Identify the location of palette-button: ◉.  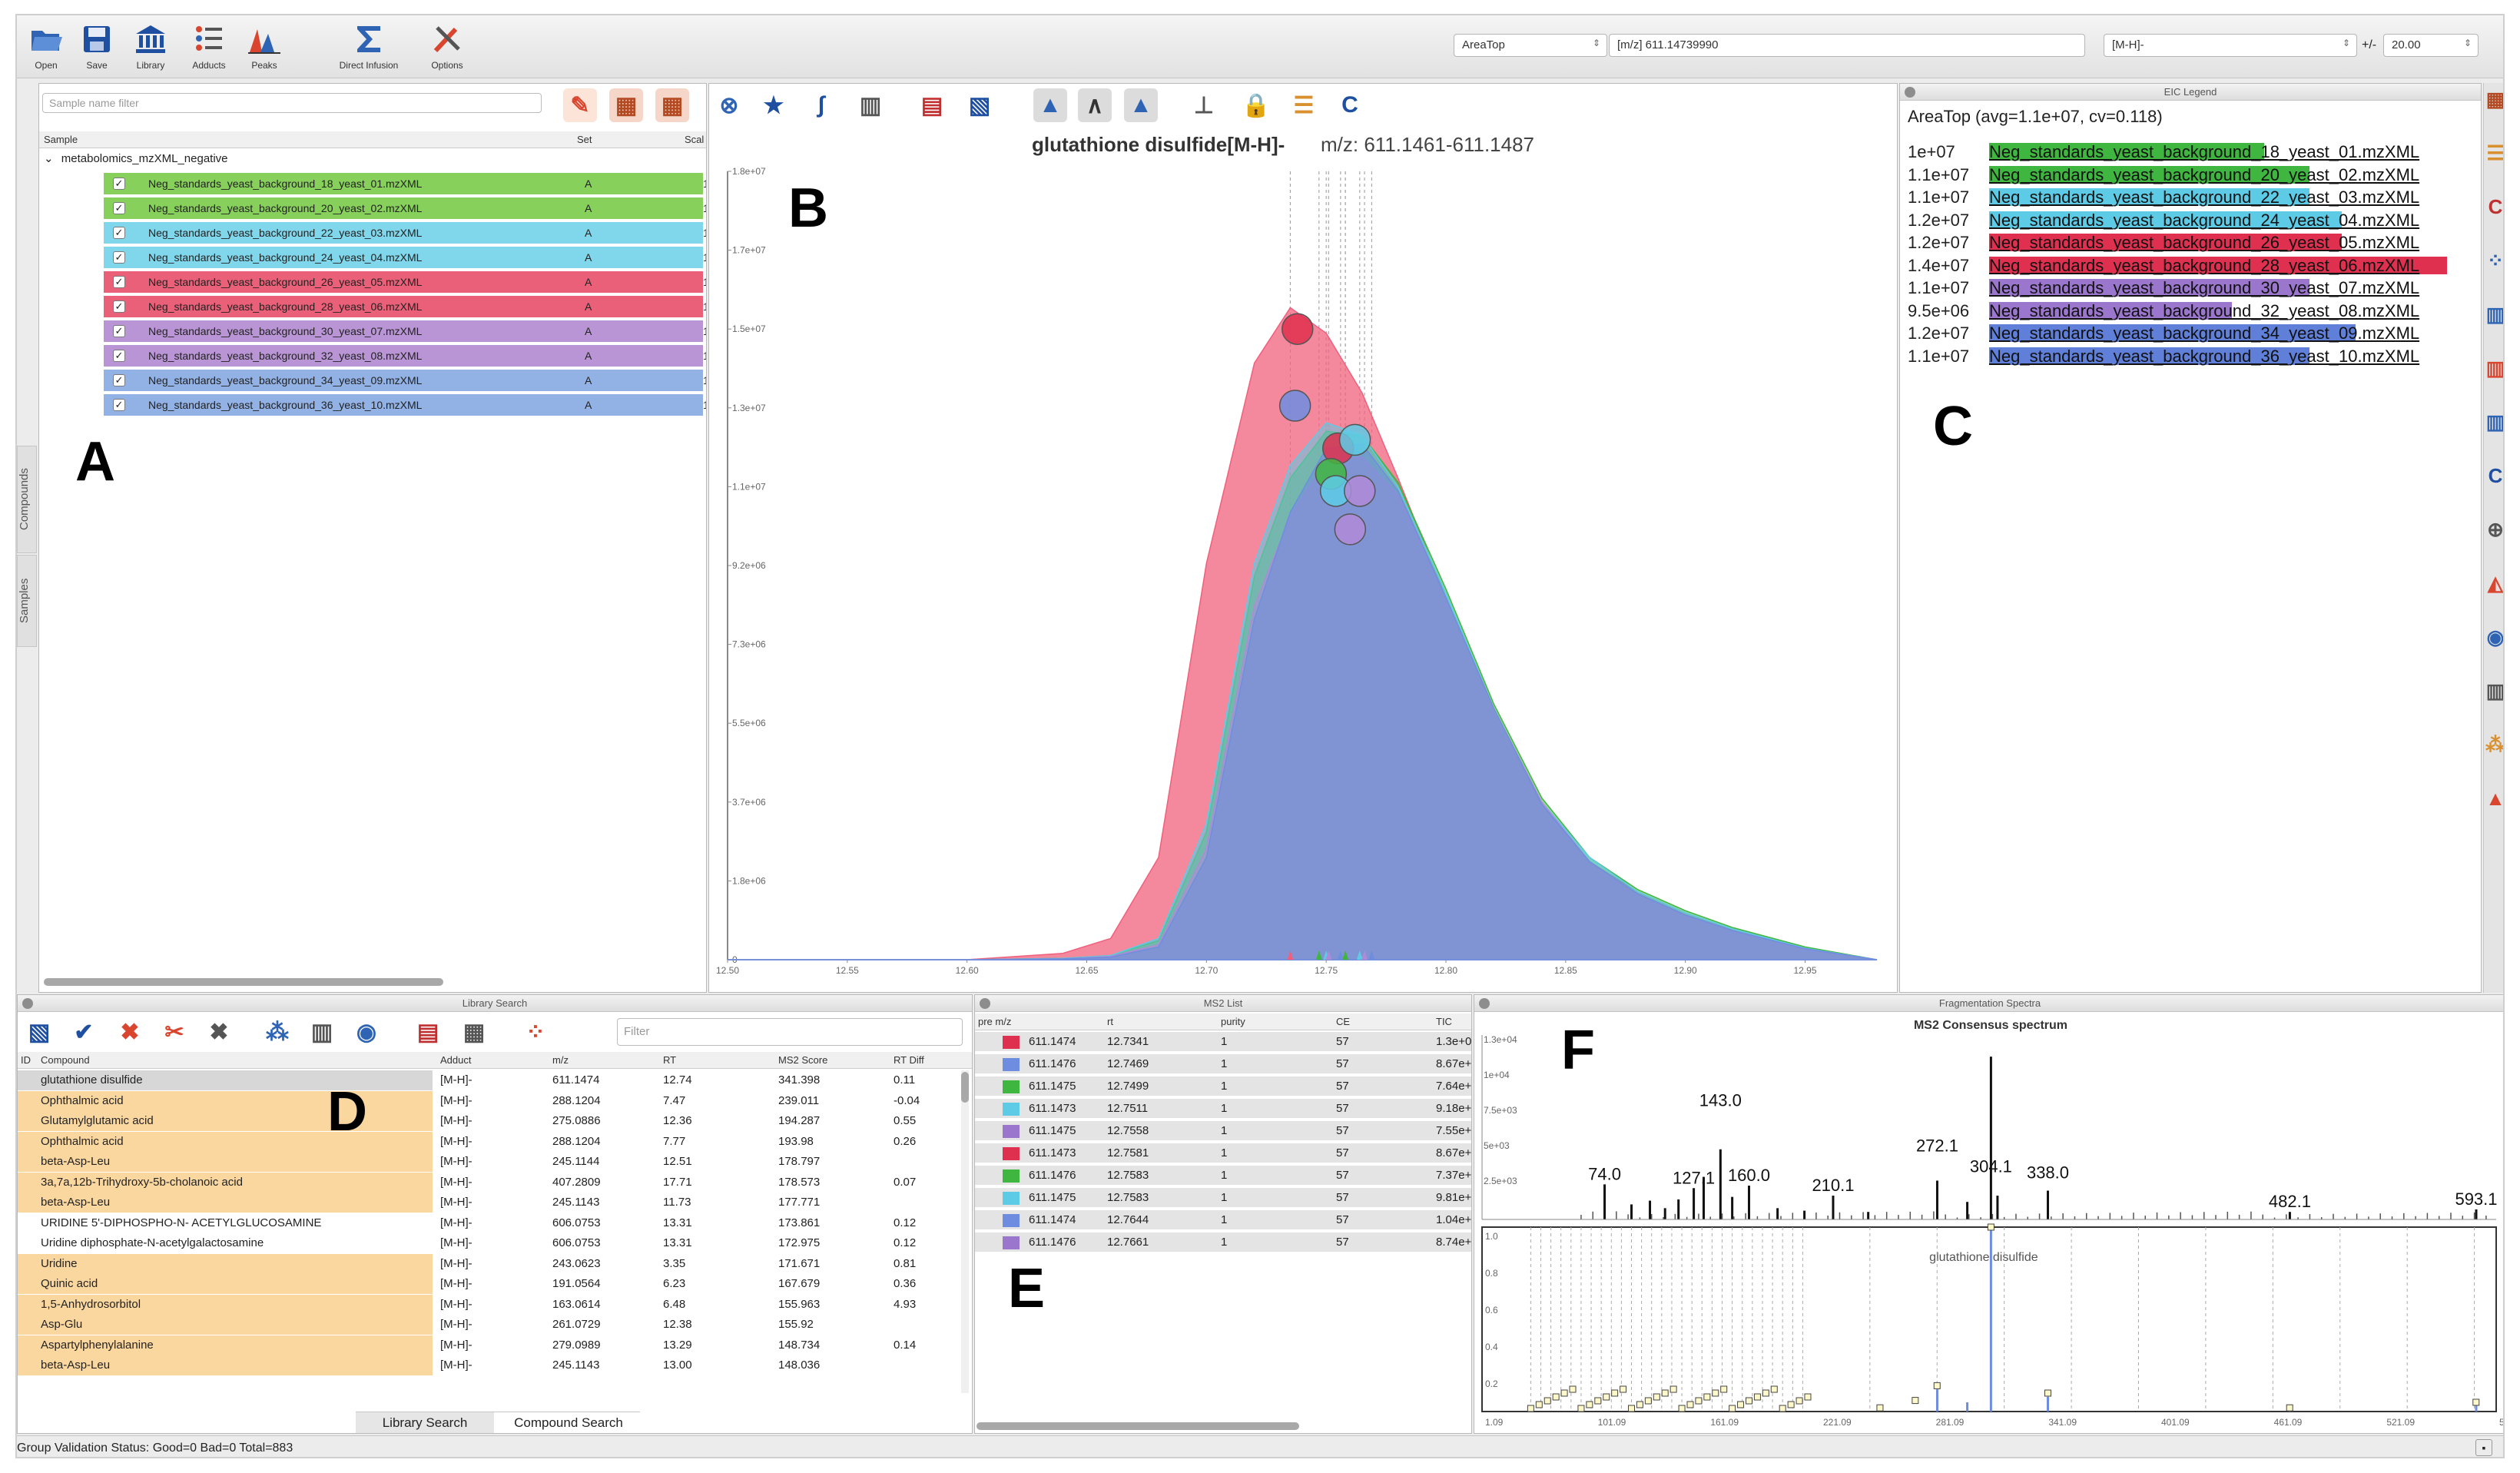
(366, 1032).